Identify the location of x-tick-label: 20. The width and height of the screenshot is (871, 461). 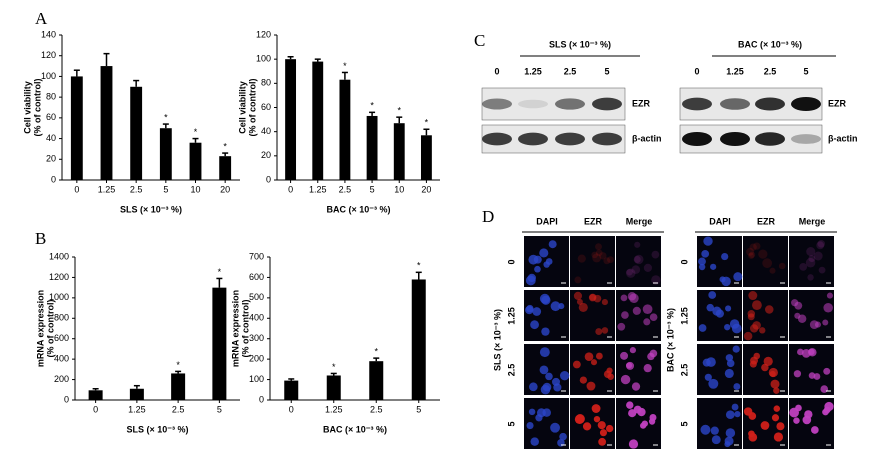
(225, 189).